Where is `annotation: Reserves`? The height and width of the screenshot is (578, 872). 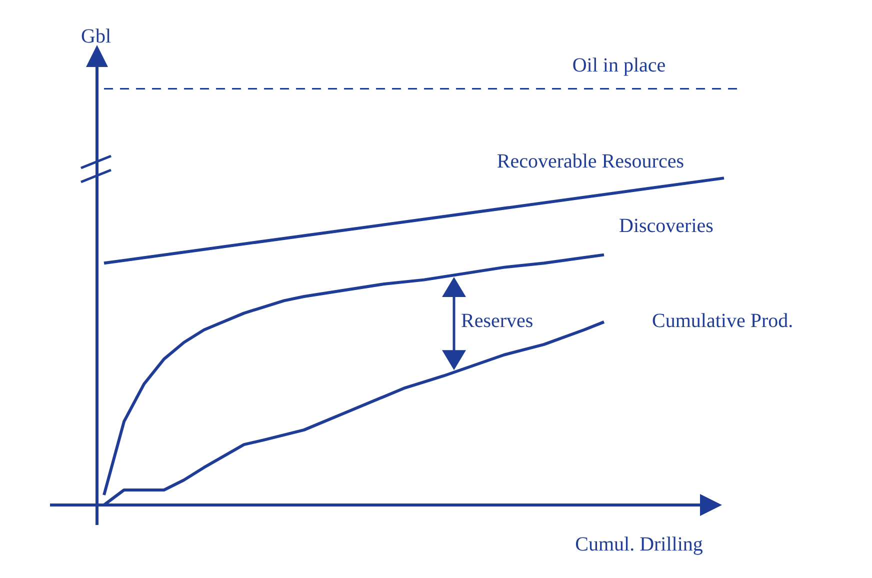
annotation: Reserves is located at coordinates (497, 321).